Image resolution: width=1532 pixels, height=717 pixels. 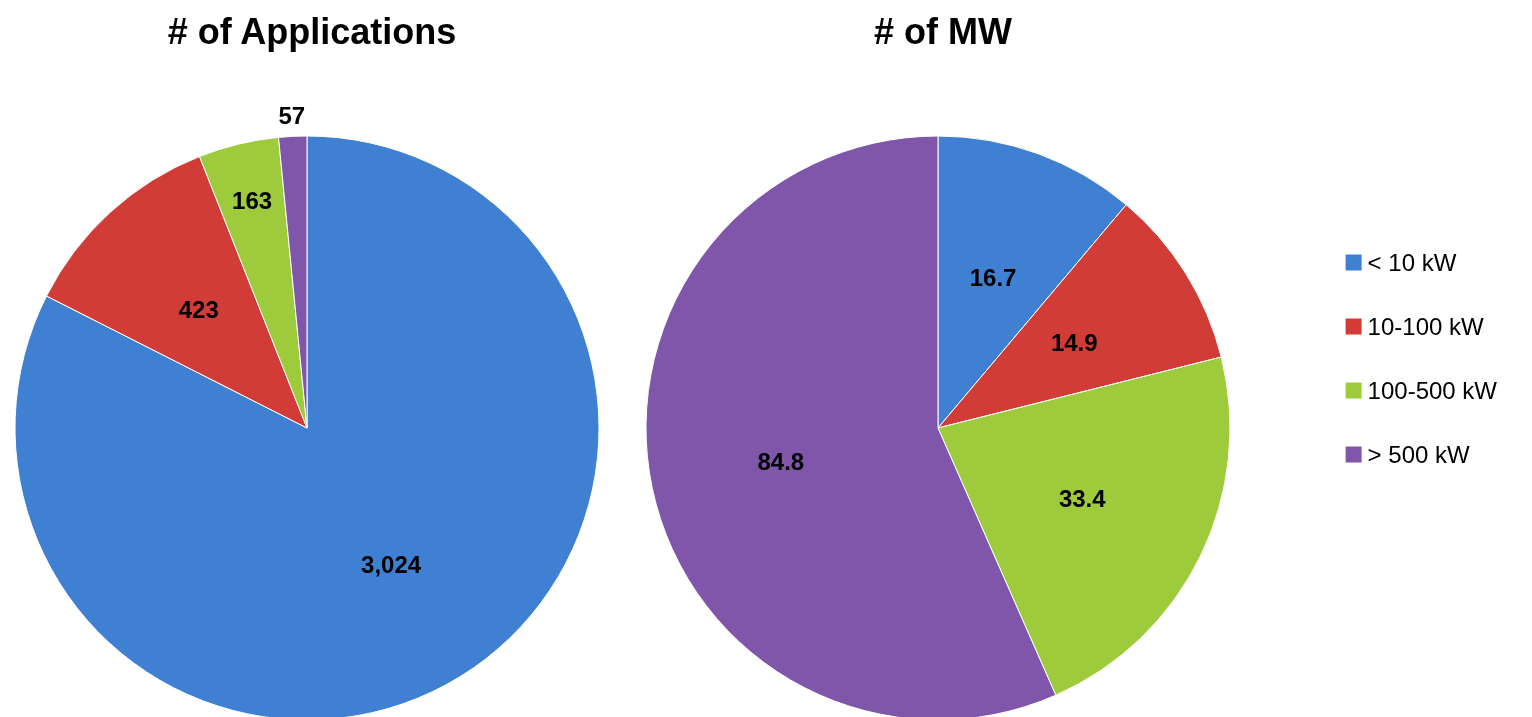 I want to click on chart-title: # of MW, so click(x=943, y=31).